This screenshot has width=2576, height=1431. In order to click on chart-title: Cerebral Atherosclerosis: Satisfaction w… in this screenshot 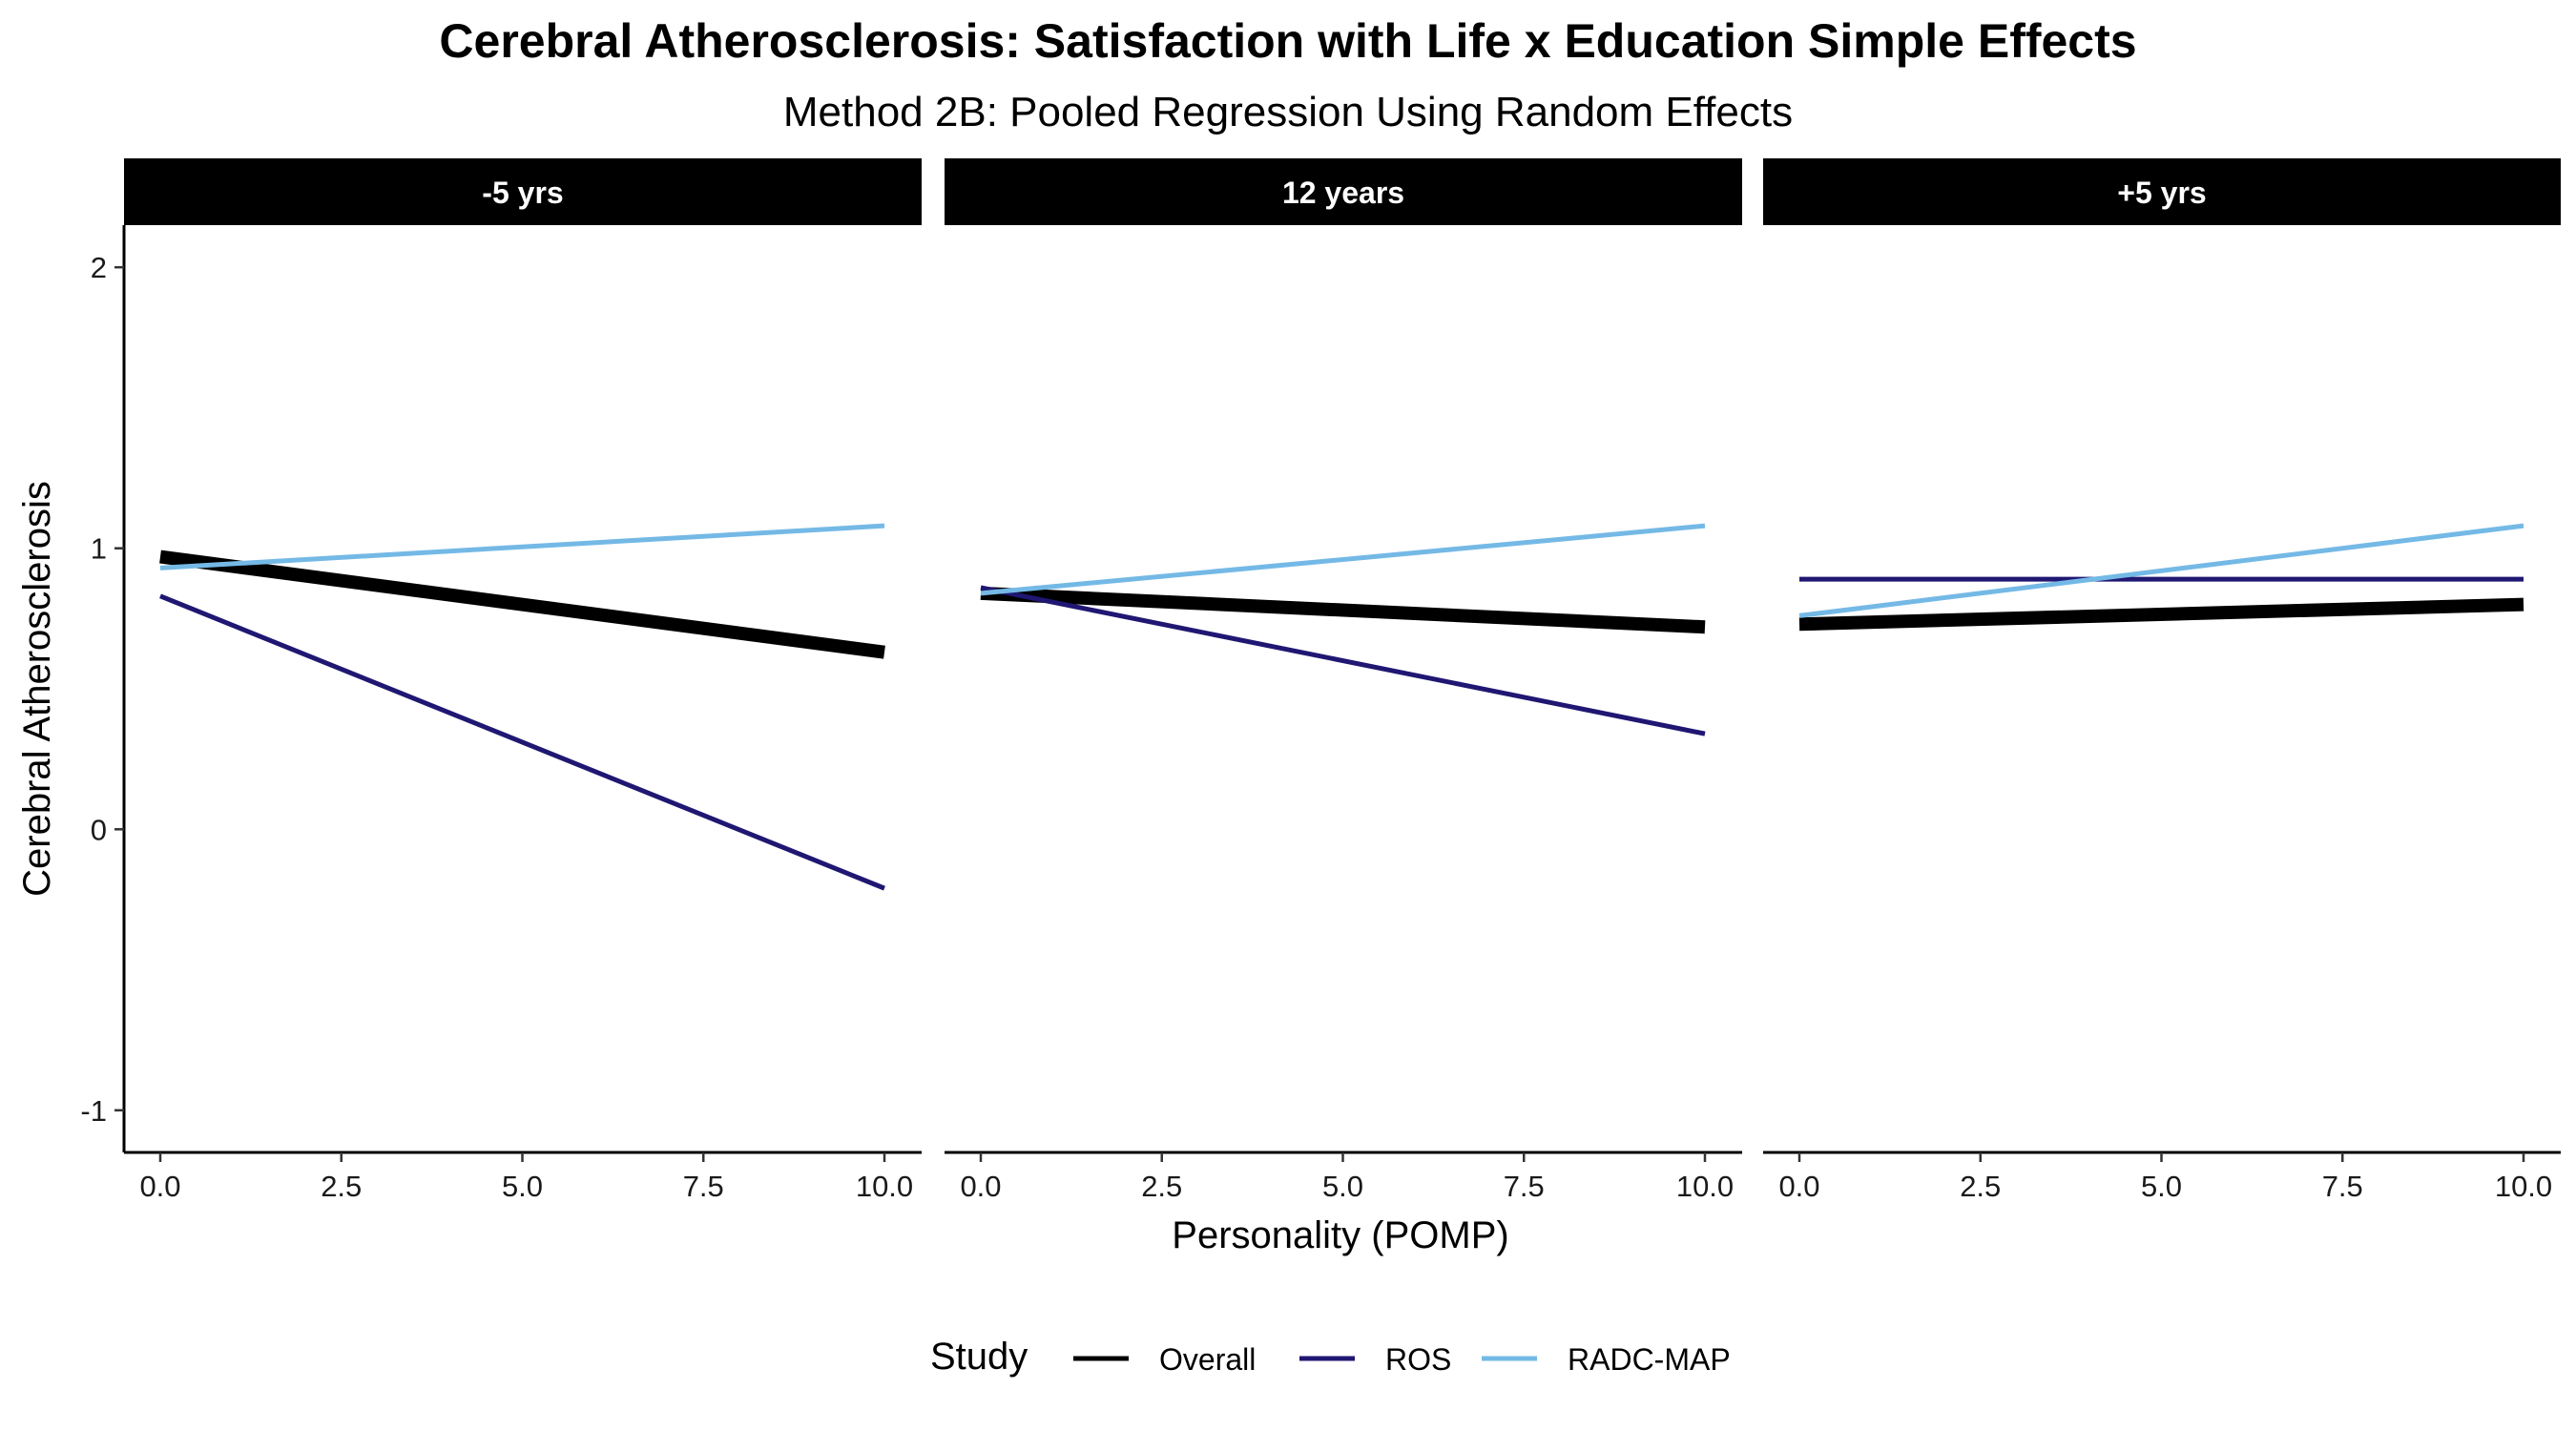, I will do `click(1287, 41)`.